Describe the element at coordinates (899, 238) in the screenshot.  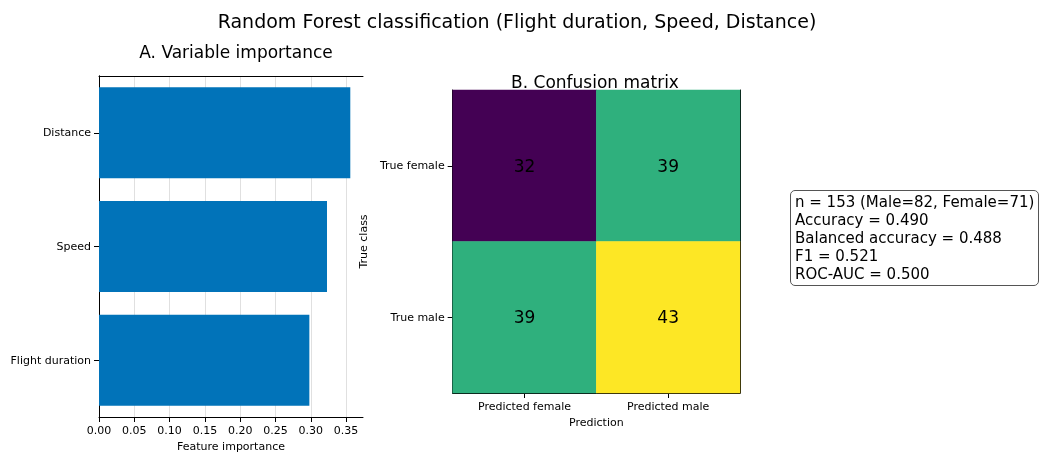
I see `text: Balanced accuracy = 0.488` at that location.